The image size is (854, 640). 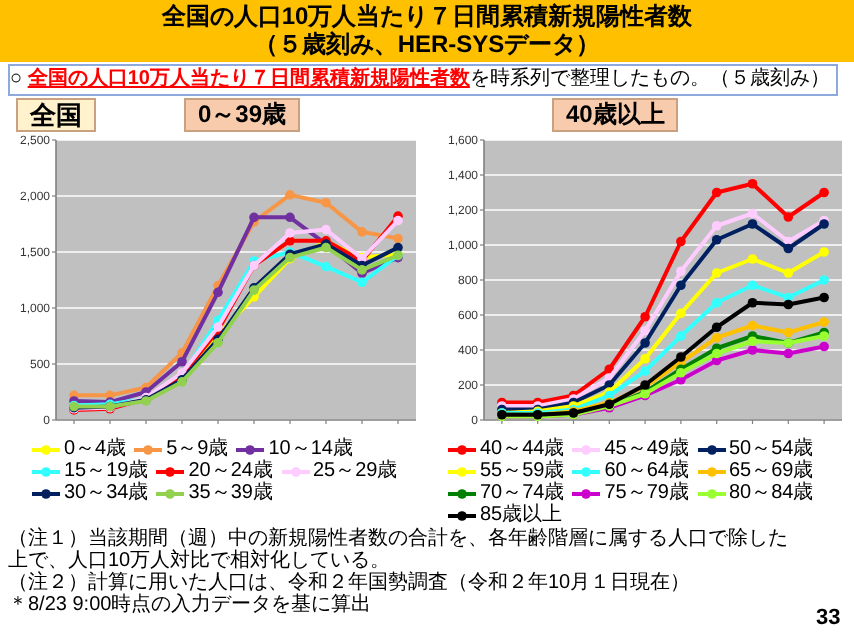 I want to click on legend-label: 15～19歳, so click(x=106, y=471).